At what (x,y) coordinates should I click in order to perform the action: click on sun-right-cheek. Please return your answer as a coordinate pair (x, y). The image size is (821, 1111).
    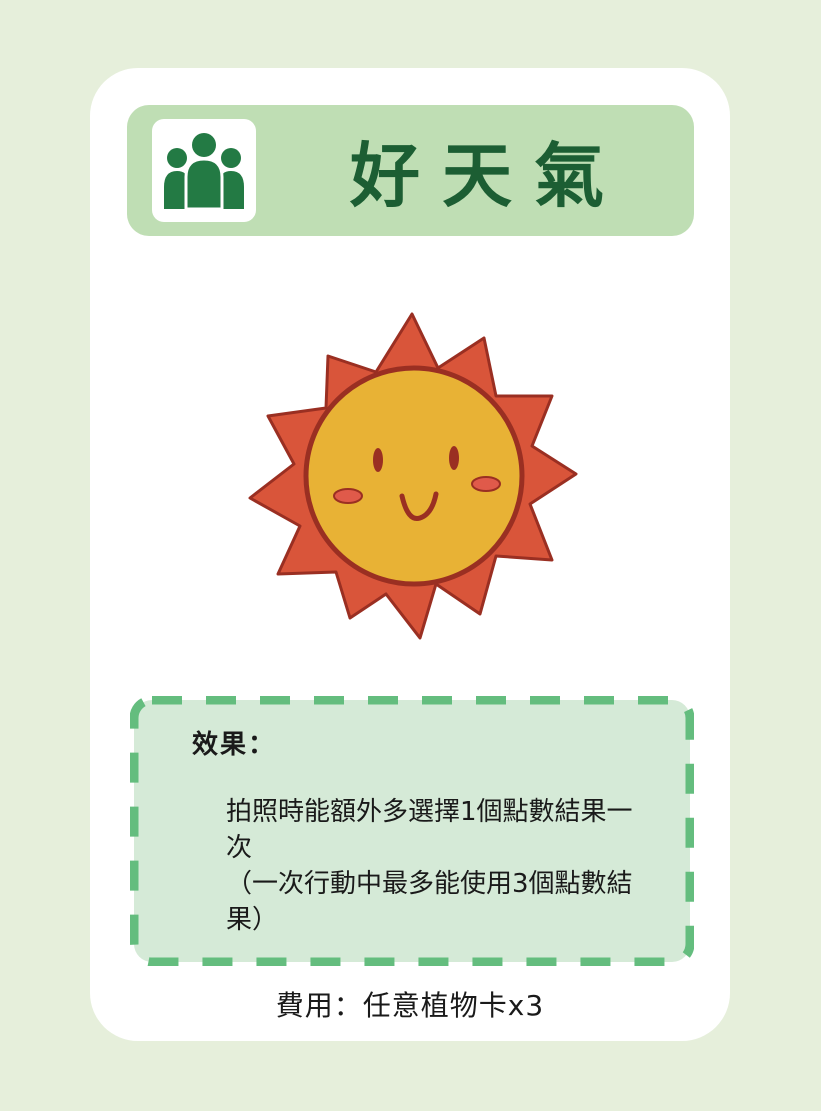
    Looking at the image, I should click on (486, 484).